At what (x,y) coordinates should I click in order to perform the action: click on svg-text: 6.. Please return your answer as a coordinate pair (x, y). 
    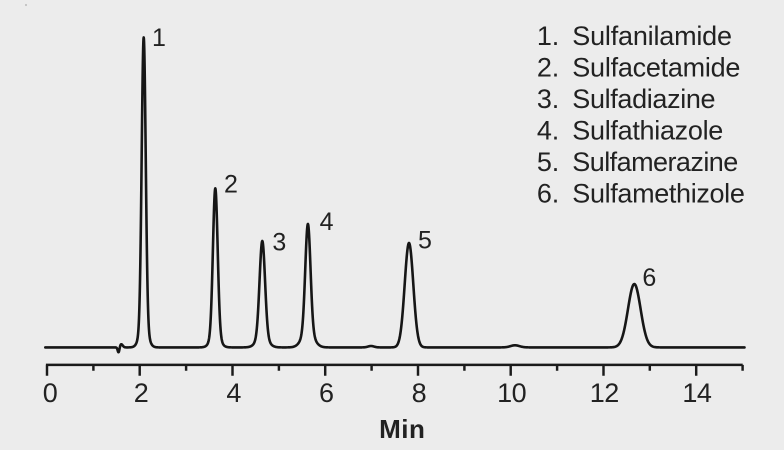
    Looking at the image, I should click on (548, 194).